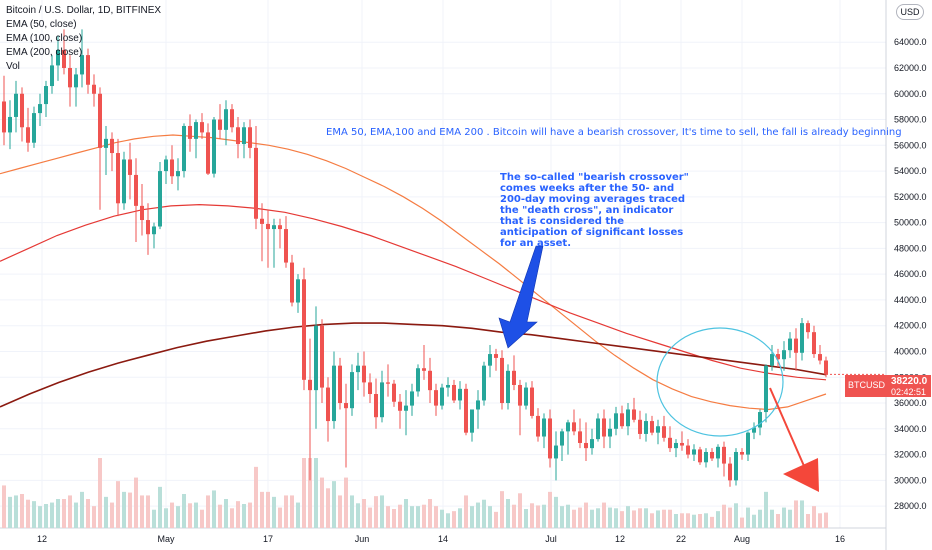  I want to click on time-tick-5: Jul, so click(551, 539).